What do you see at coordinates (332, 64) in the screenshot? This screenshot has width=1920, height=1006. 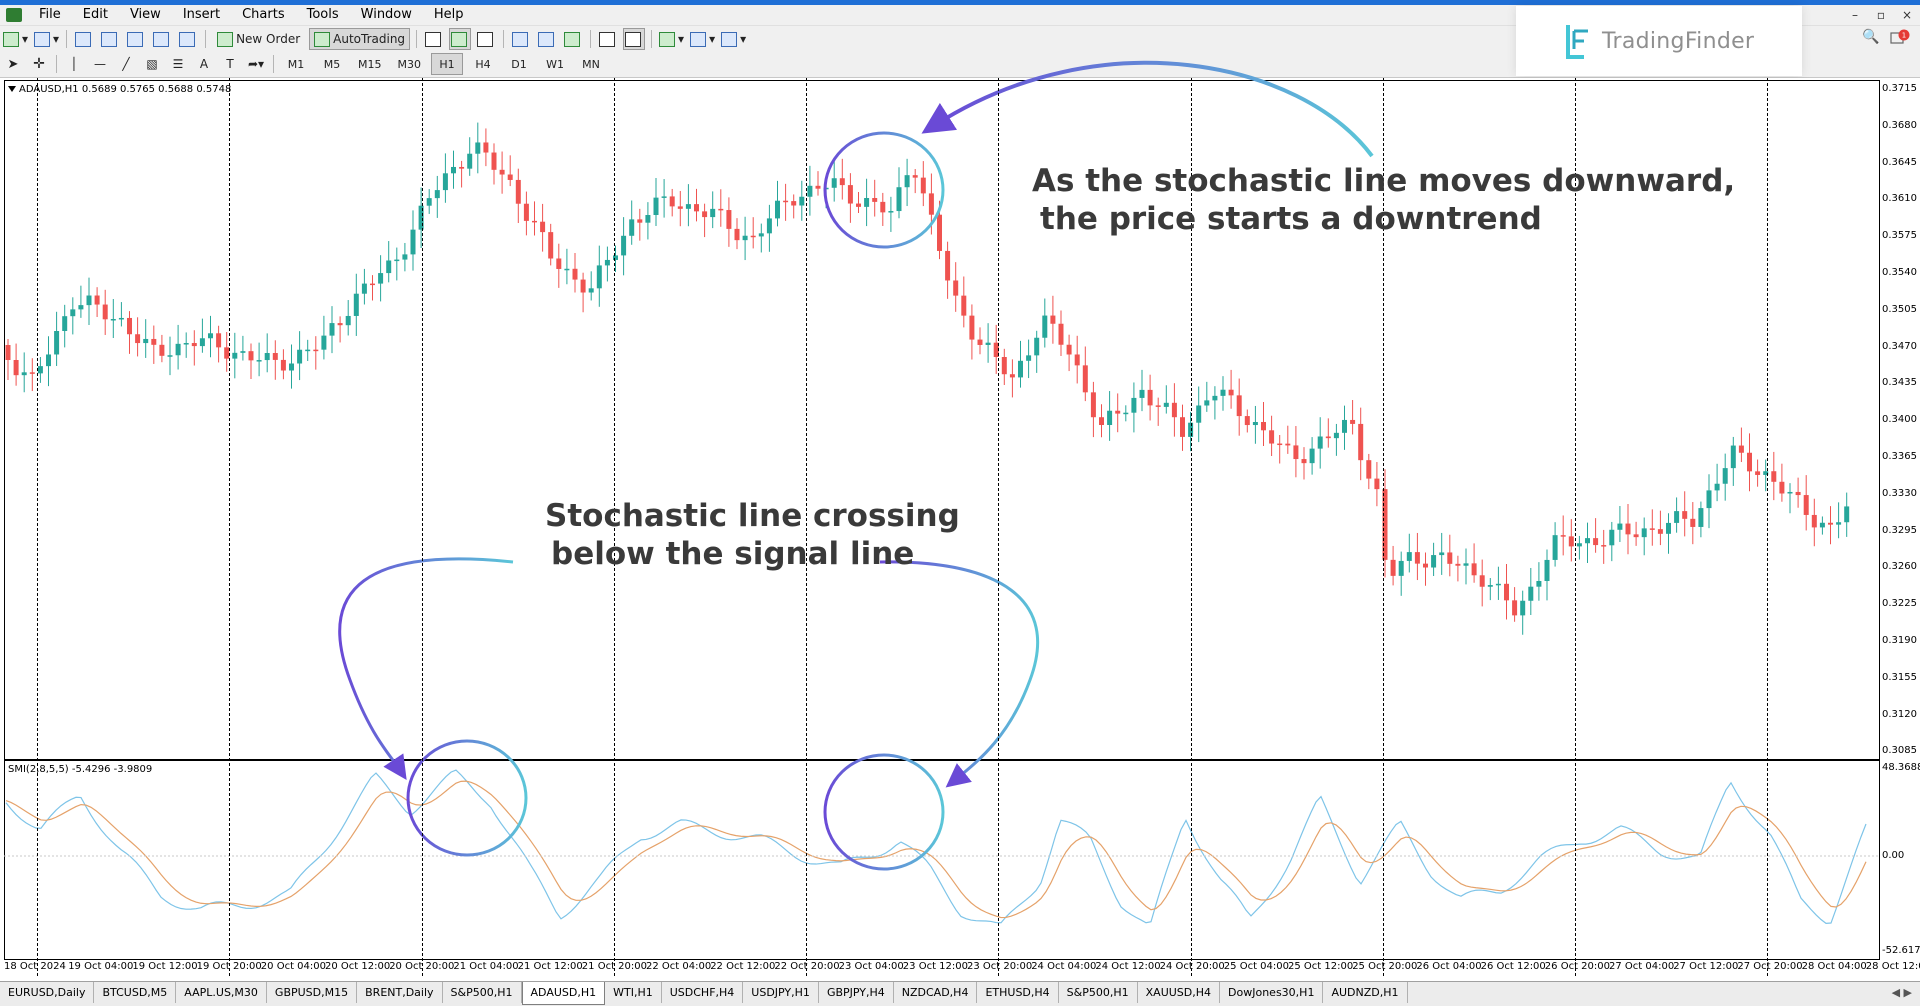 I see `timeframe-m5: M5` at bounding box center [332, 64].